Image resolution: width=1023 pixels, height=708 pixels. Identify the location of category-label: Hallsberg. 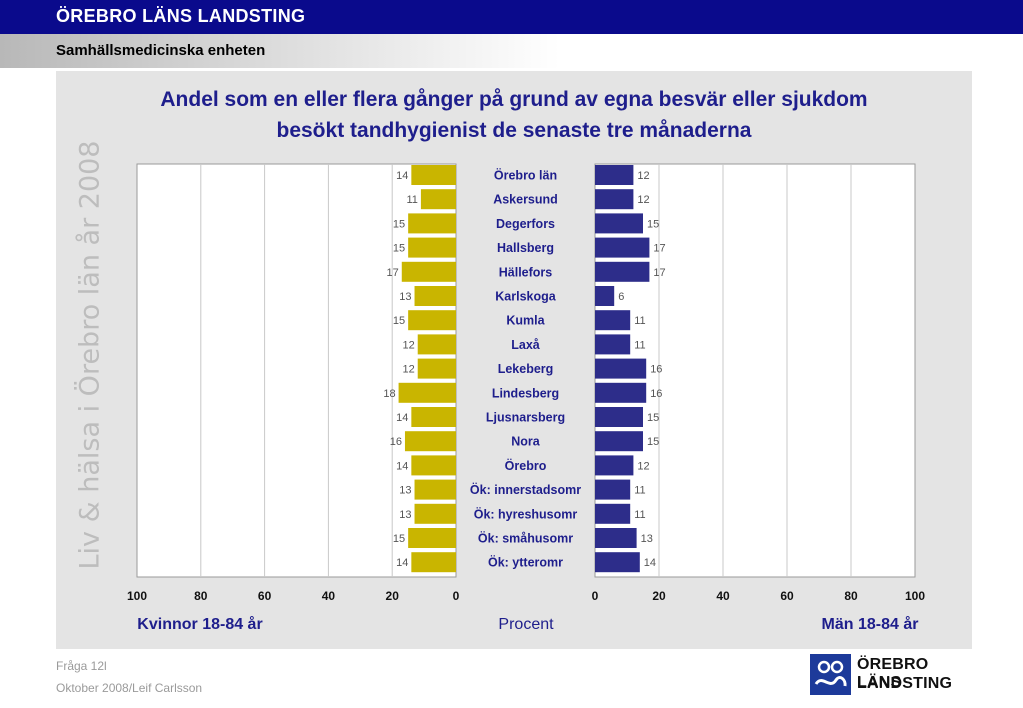
(525, 248).